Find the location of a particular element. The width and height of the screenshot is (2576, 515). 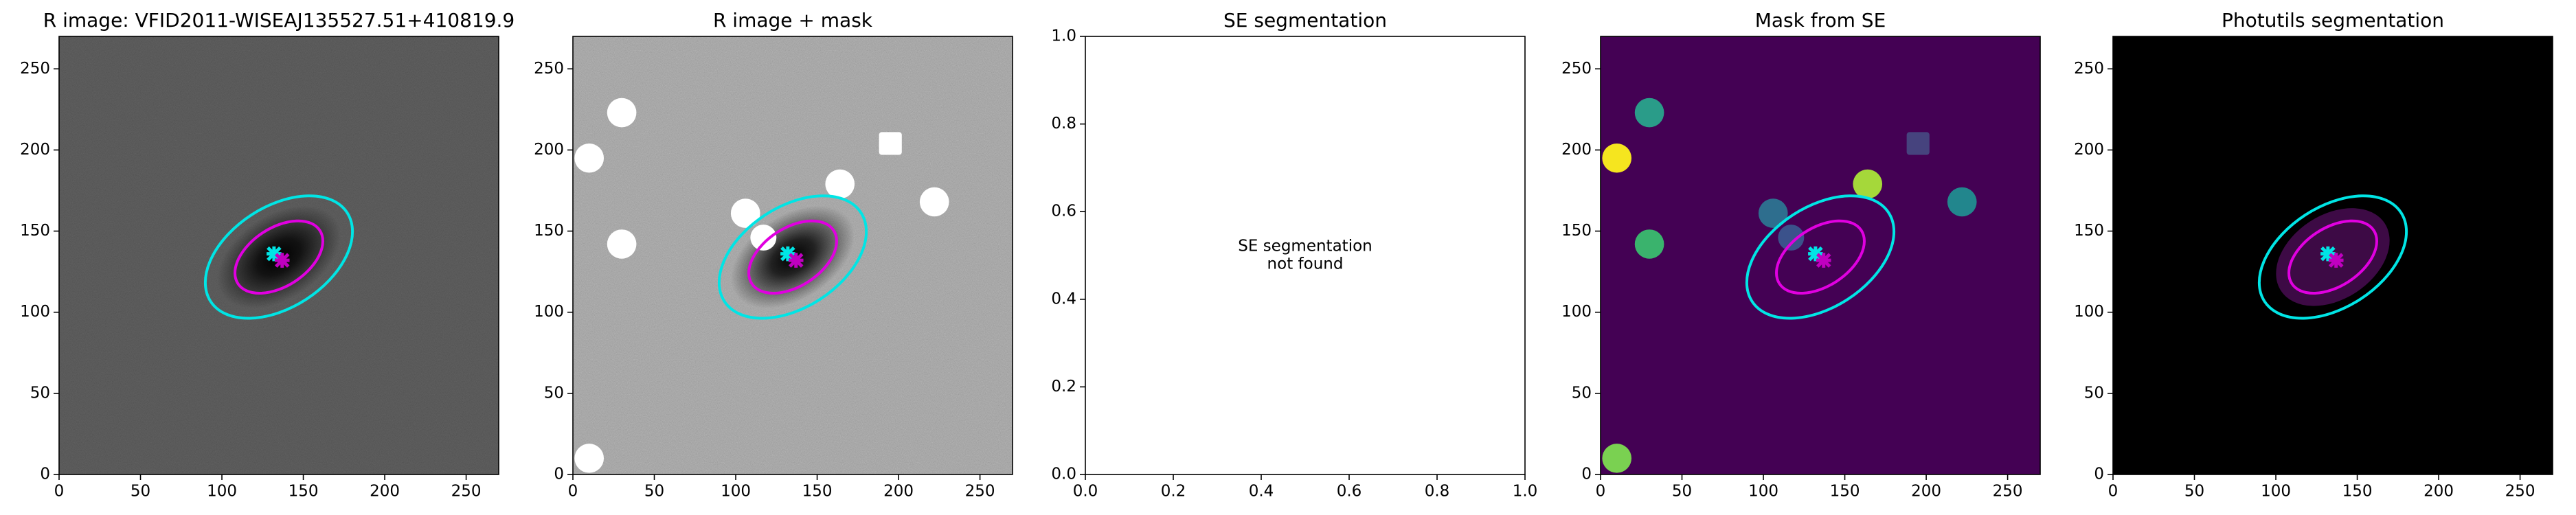

panel-title: R image + mask is located at coordinates (793, 20).